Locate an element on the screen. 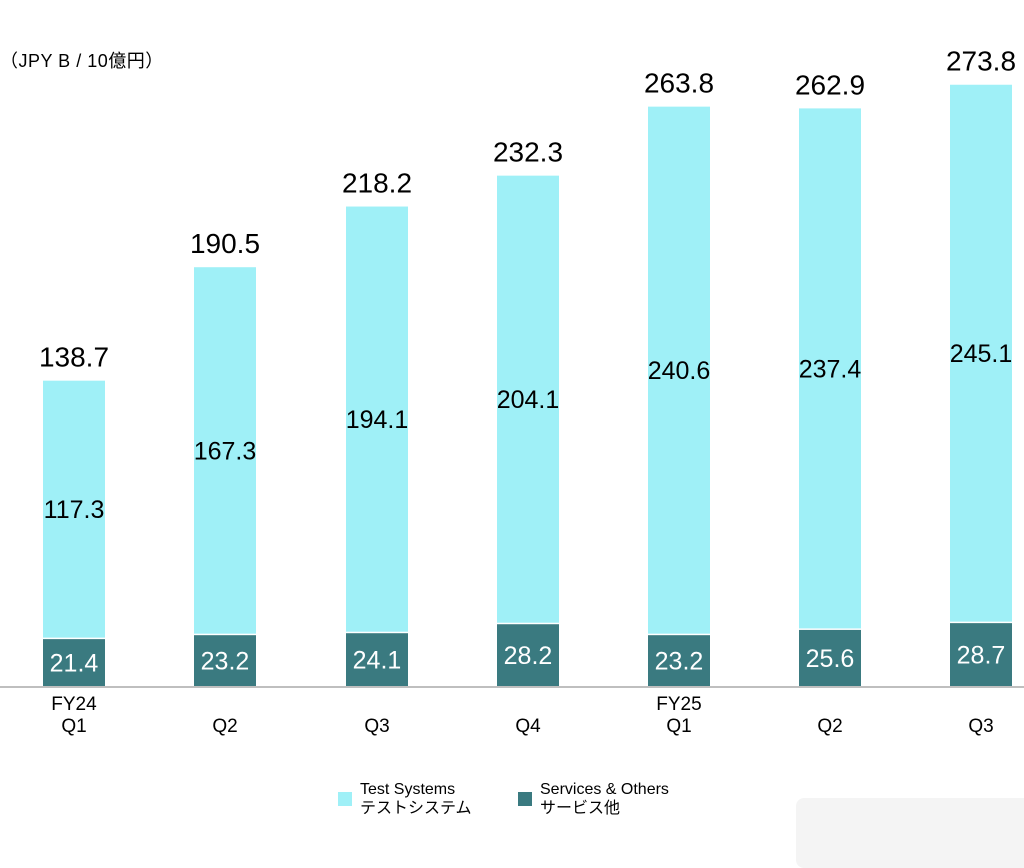  data-label-test-systems: 245.1 is located at coordinates (981, 354).